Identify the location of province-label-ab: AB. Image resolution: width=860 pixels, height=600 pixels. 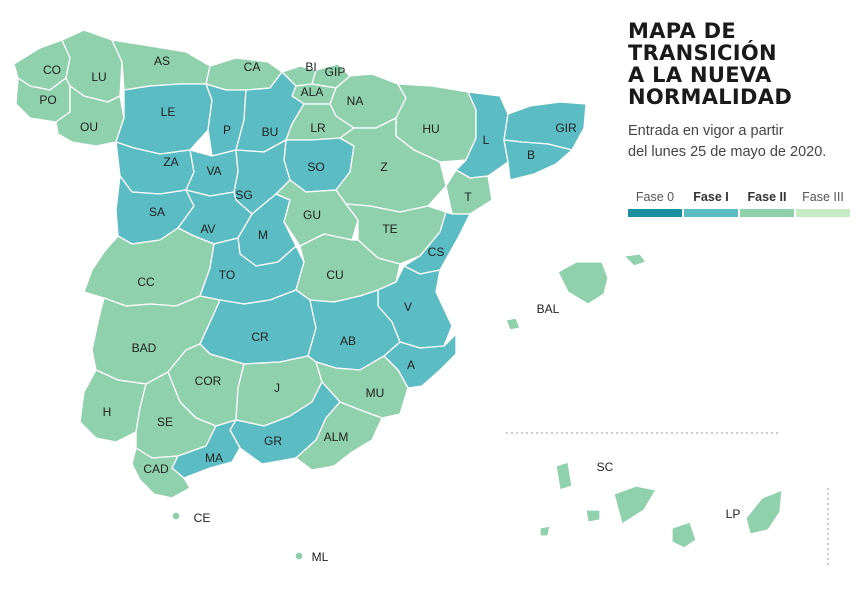
(348, 341).